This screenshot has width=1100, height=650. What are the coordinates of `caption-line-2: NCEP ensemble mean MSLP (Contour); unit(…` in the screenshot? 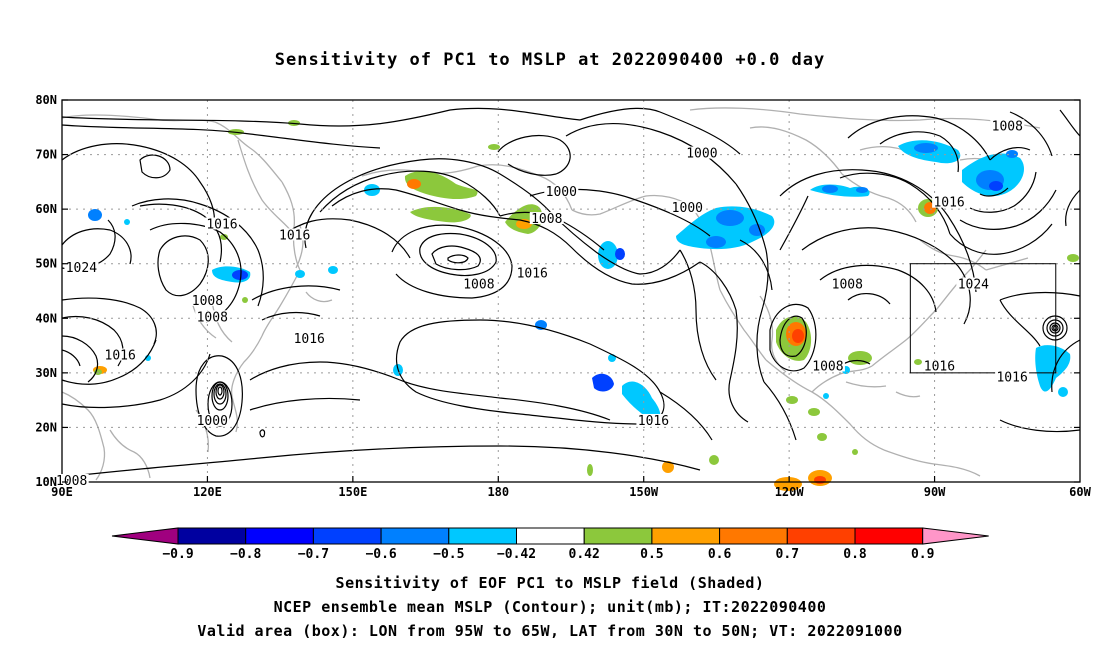 It's located at (550, 607).